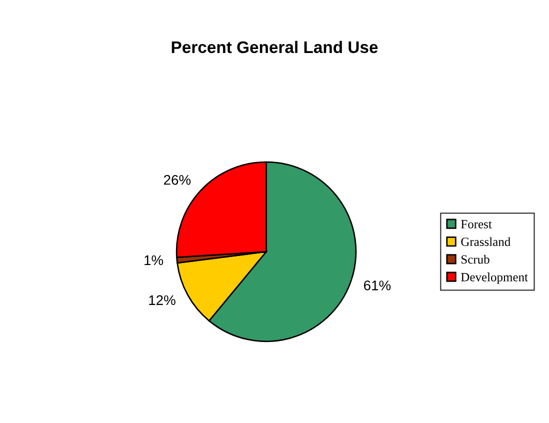 The height and width of the screenshot is (423, 549). What do you see at coordinates (177, 179) in the screenshot?
I see `data-label: 26%` at bounding box center [177, 179].